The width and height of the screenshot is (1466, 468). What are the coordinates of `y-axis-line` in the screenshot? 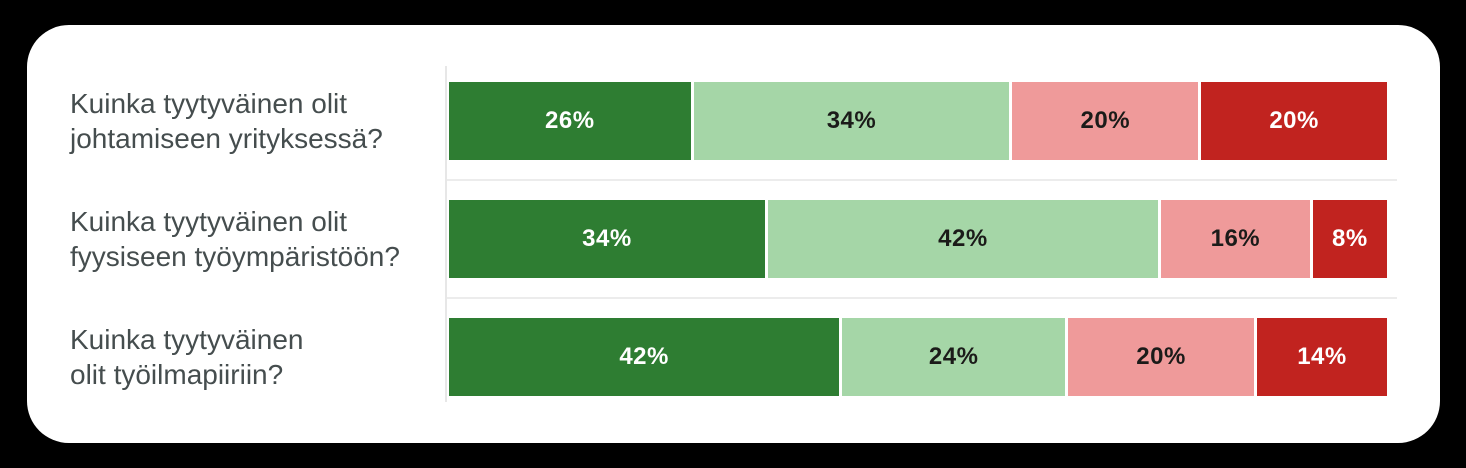 It's located at (446, 234).